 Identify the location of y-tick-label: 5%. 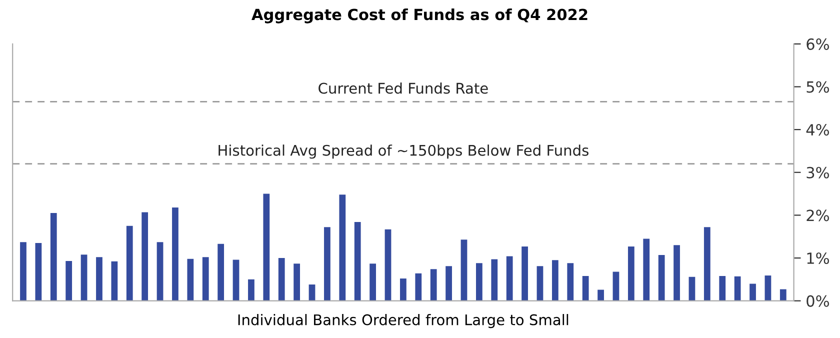
(817, 87).